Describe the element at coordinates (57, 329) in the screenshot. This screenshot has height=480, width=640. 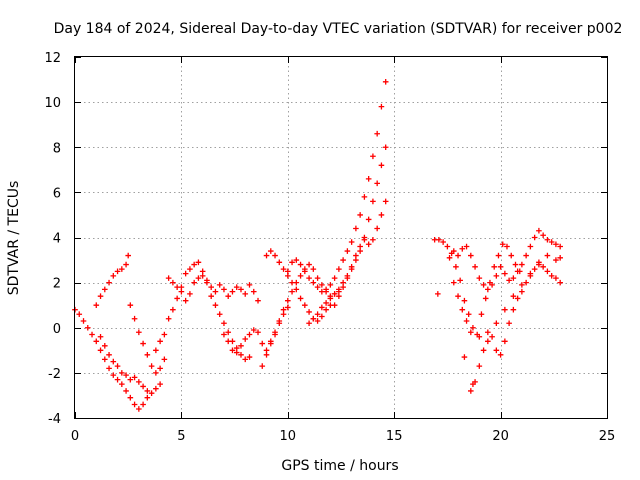
I see `y-tick-label: 0` at that location.